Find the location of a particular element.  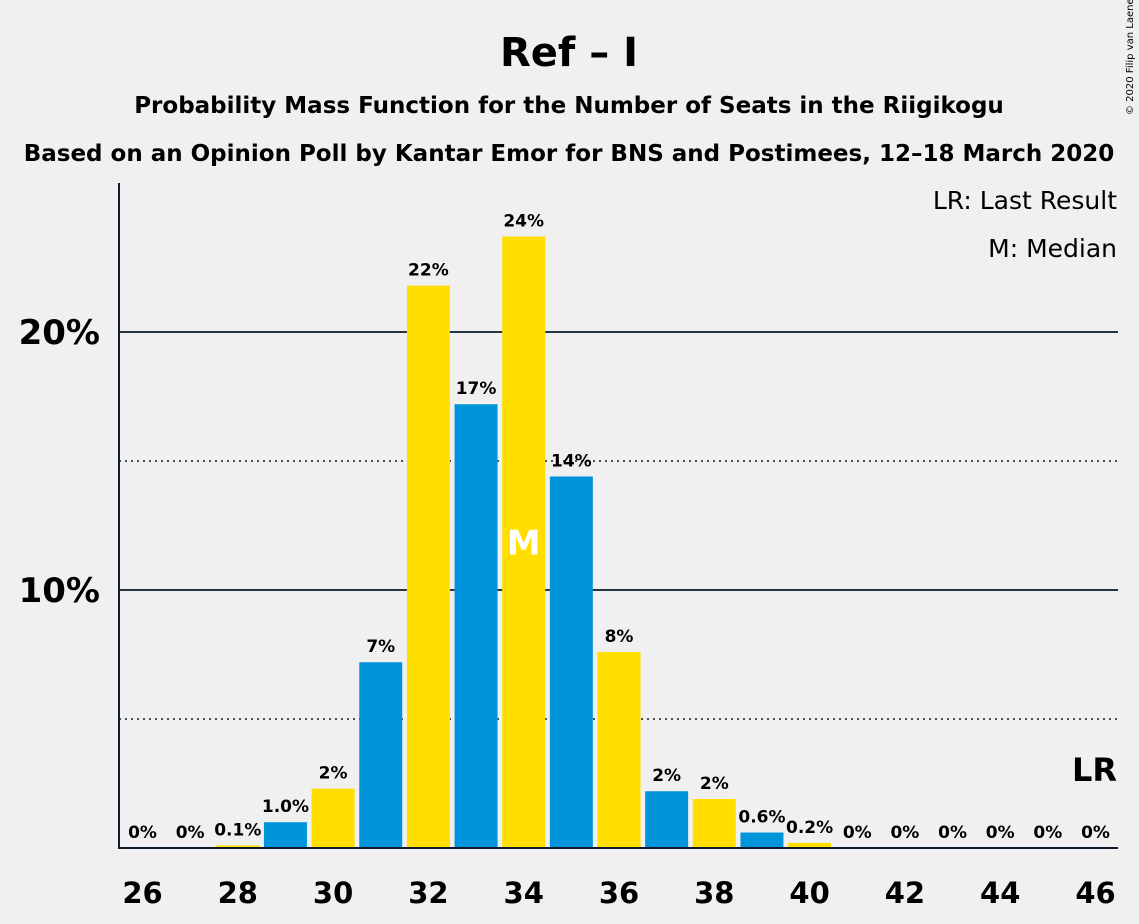

x-tick-label-32: 32 is located at coordinates (428, 893).